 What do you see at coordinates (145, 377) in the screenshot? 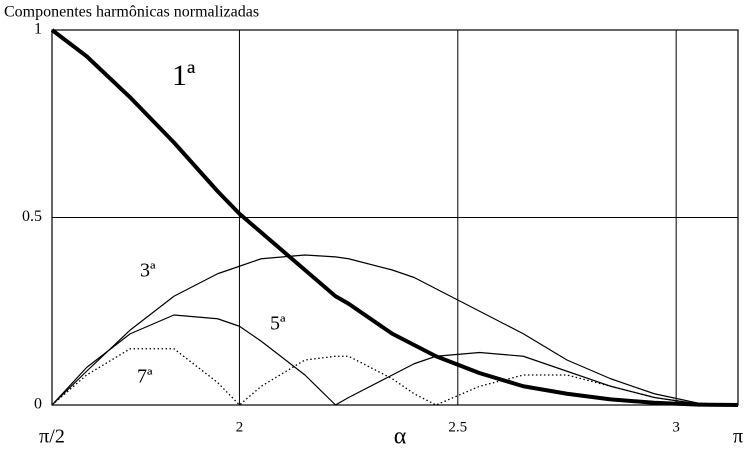
I see `series-label: 7ª` at bounding box center [145, 377].